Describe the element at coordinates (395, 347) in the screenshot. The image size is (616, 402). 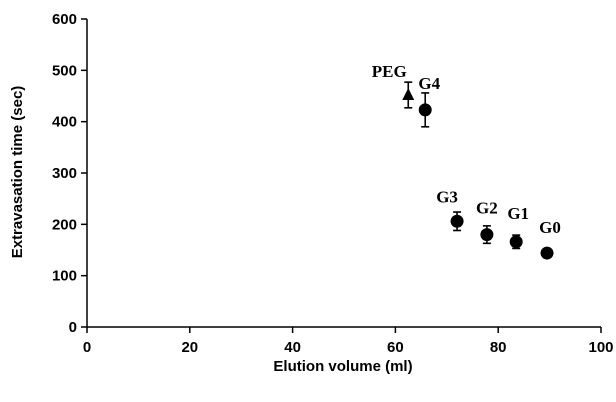
I see `x-tick-label: 60` at that location.